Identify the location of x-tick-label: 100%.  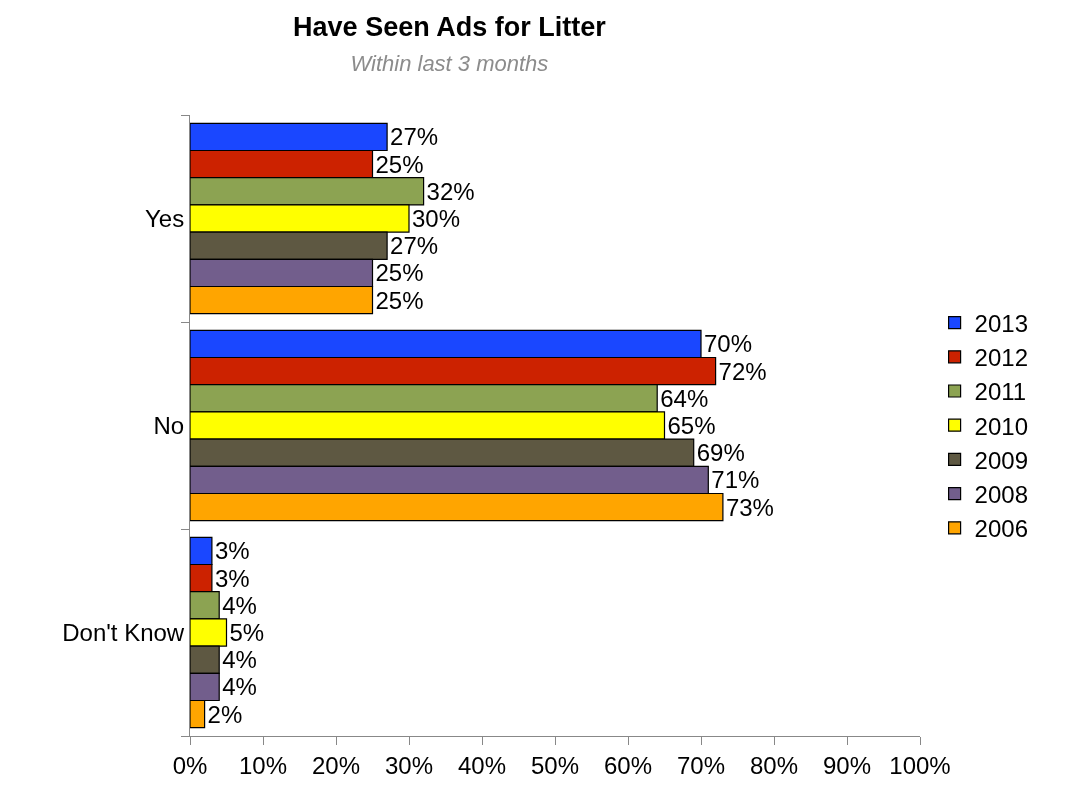
(920, 765).